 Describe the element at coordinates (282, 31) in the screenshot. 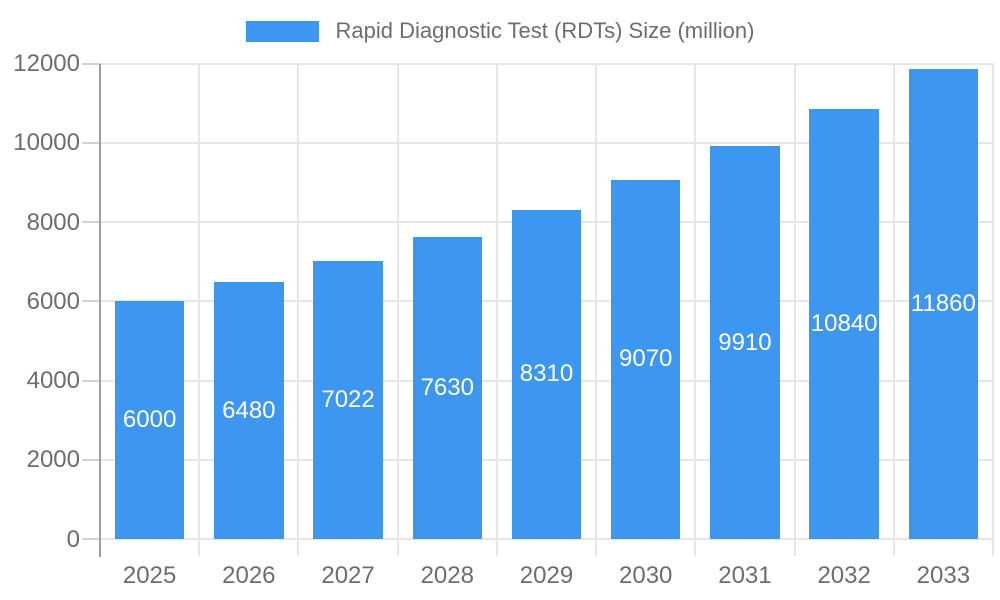

I see `legend-swatch` at that location.